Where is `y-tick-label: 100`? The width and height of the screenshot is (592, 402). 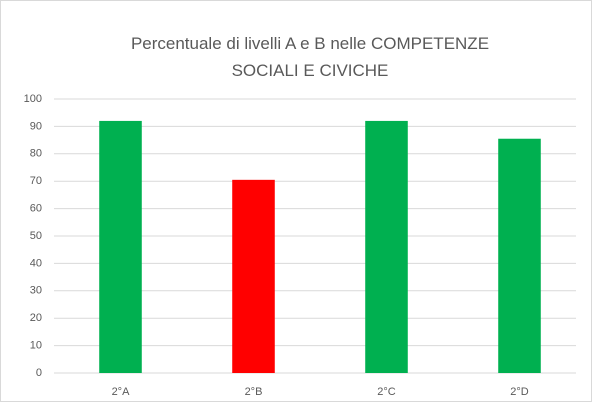
y-tick-label: 100 is located at coordinates (33, 99).